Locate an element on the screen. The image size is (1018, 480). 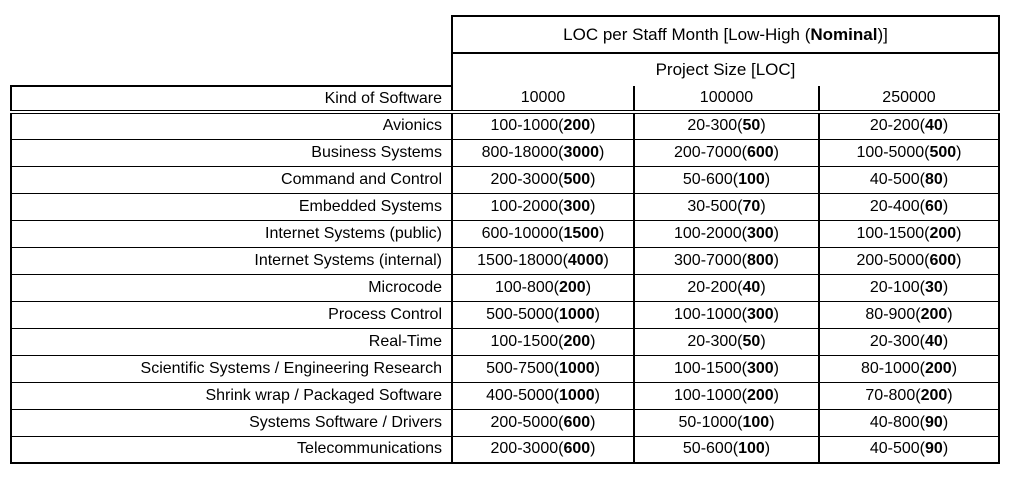
row-label: Shrink wrap / Packaged Software is located at coordinates (231, 396).